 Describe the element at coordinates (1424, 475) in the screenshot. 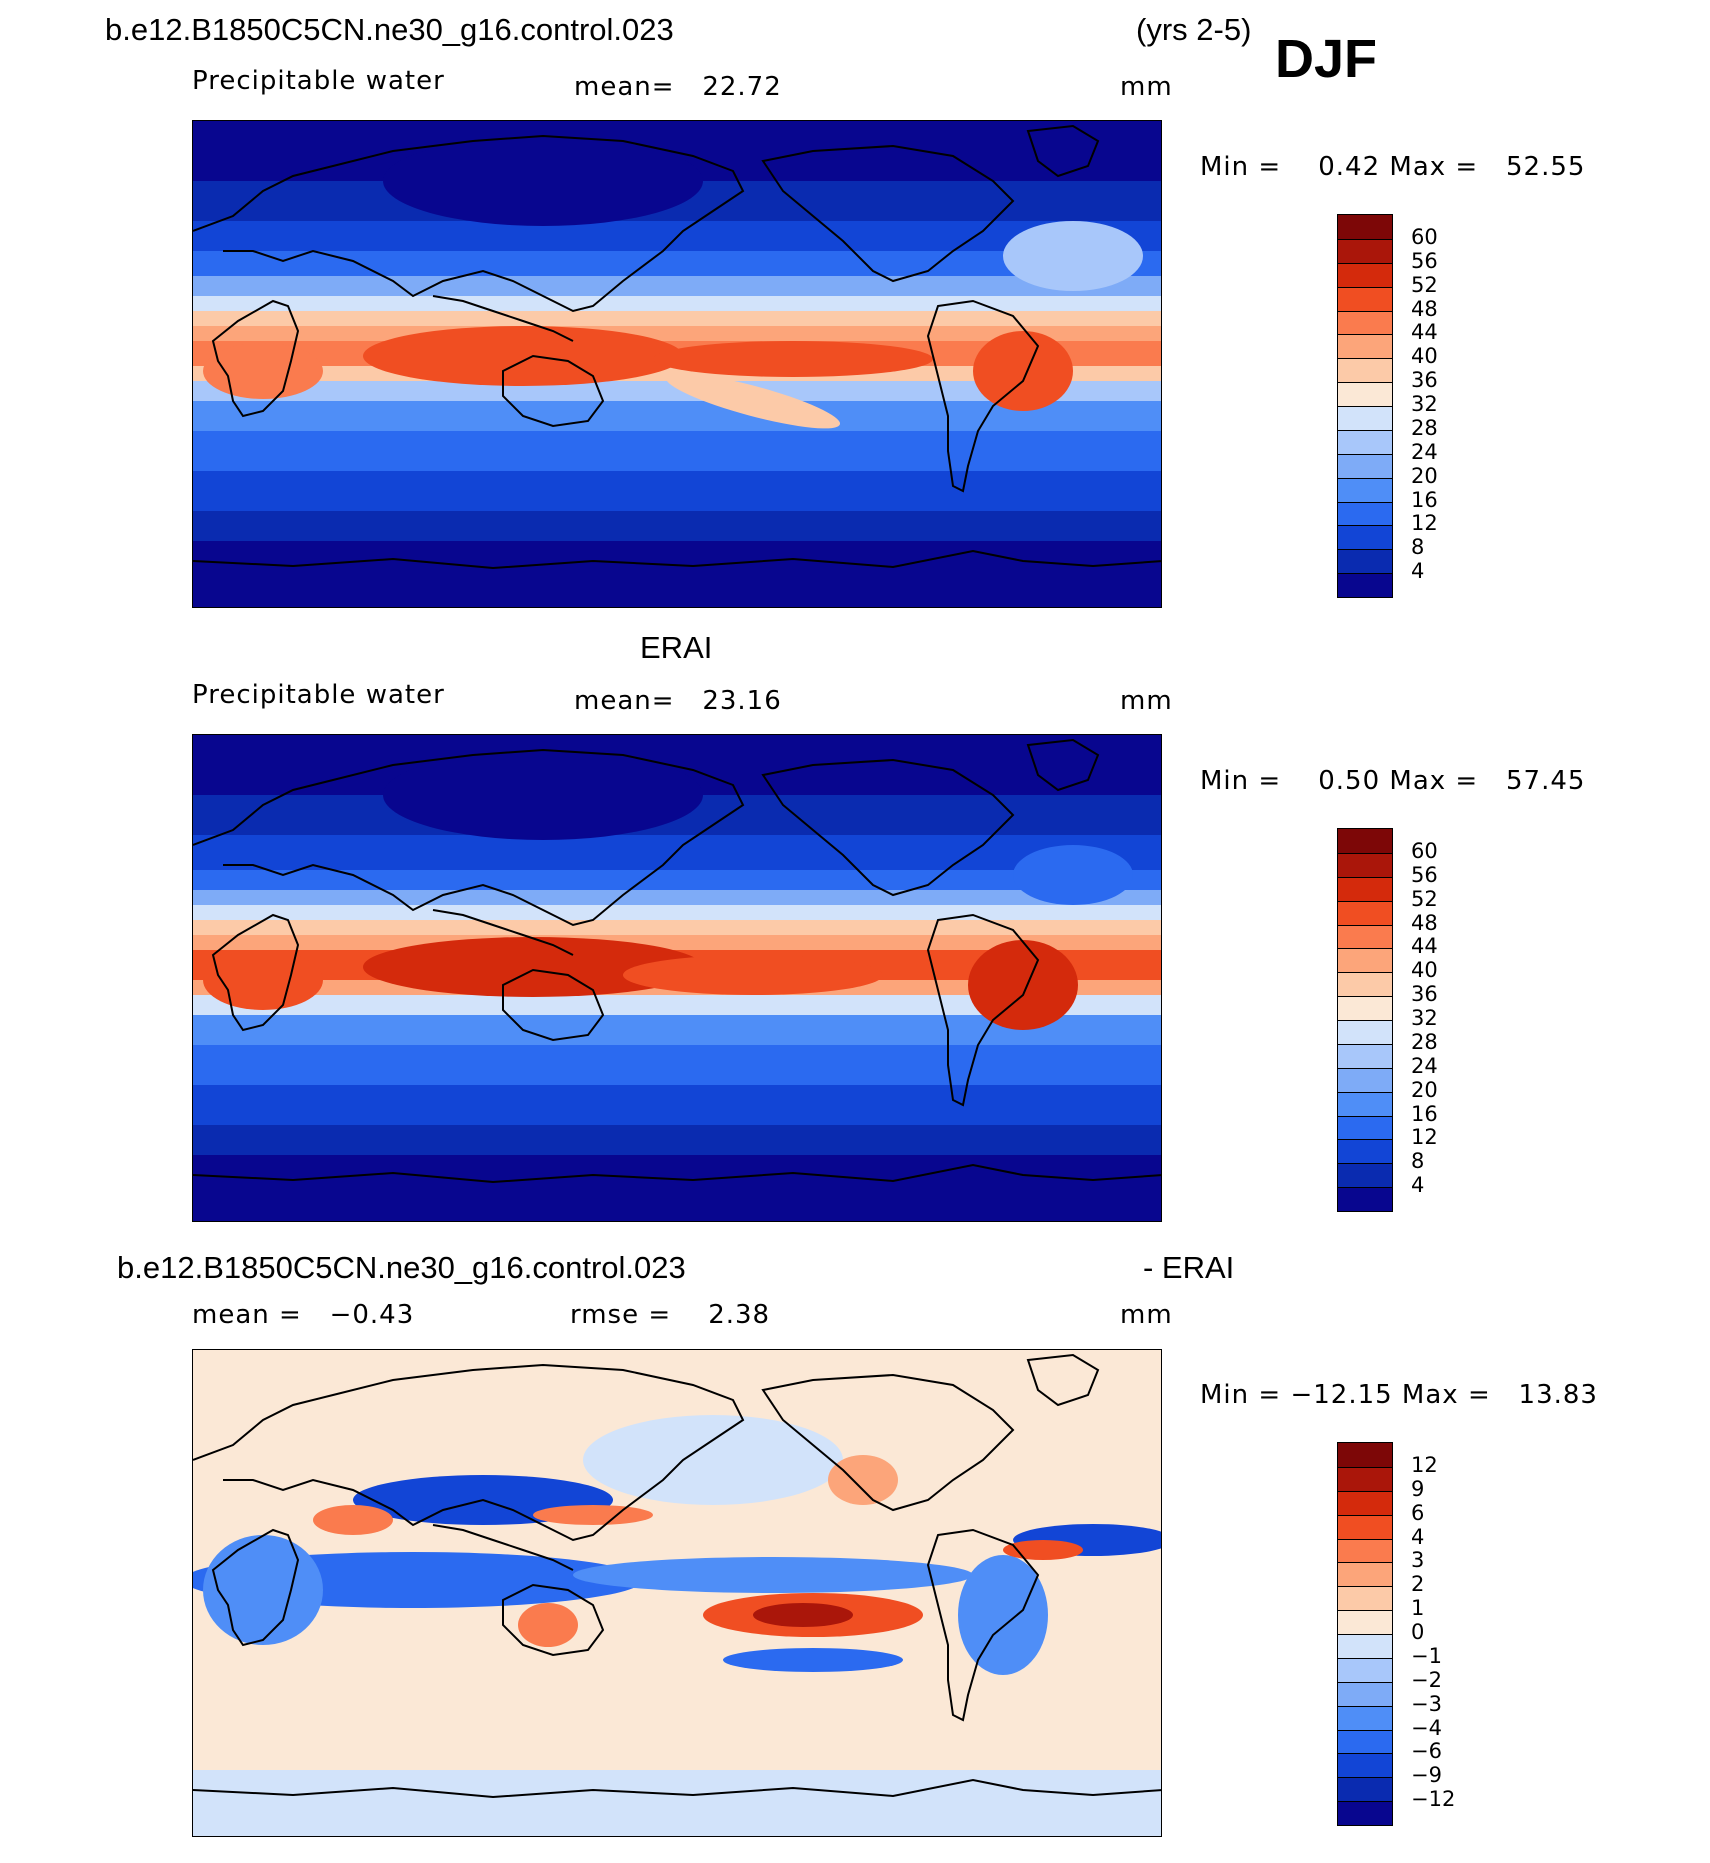

I see `colorbar-tick-label: 20` at that location.